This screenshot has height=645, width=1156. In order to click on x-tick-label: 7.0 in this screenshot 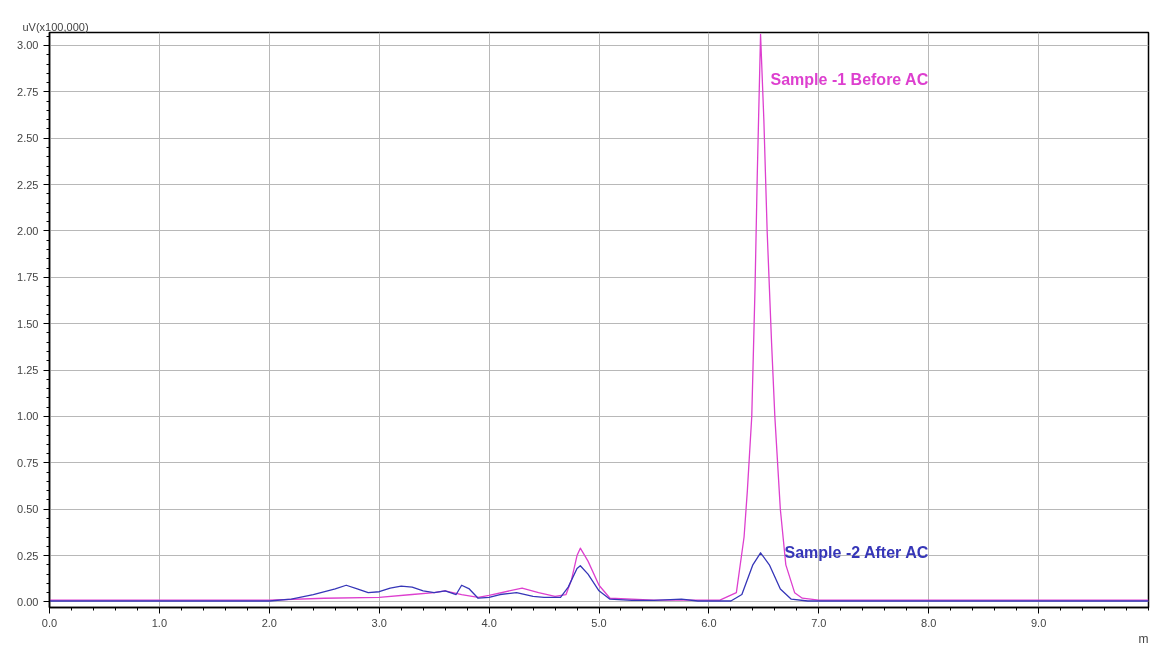, I will do `click(819, 622)`.